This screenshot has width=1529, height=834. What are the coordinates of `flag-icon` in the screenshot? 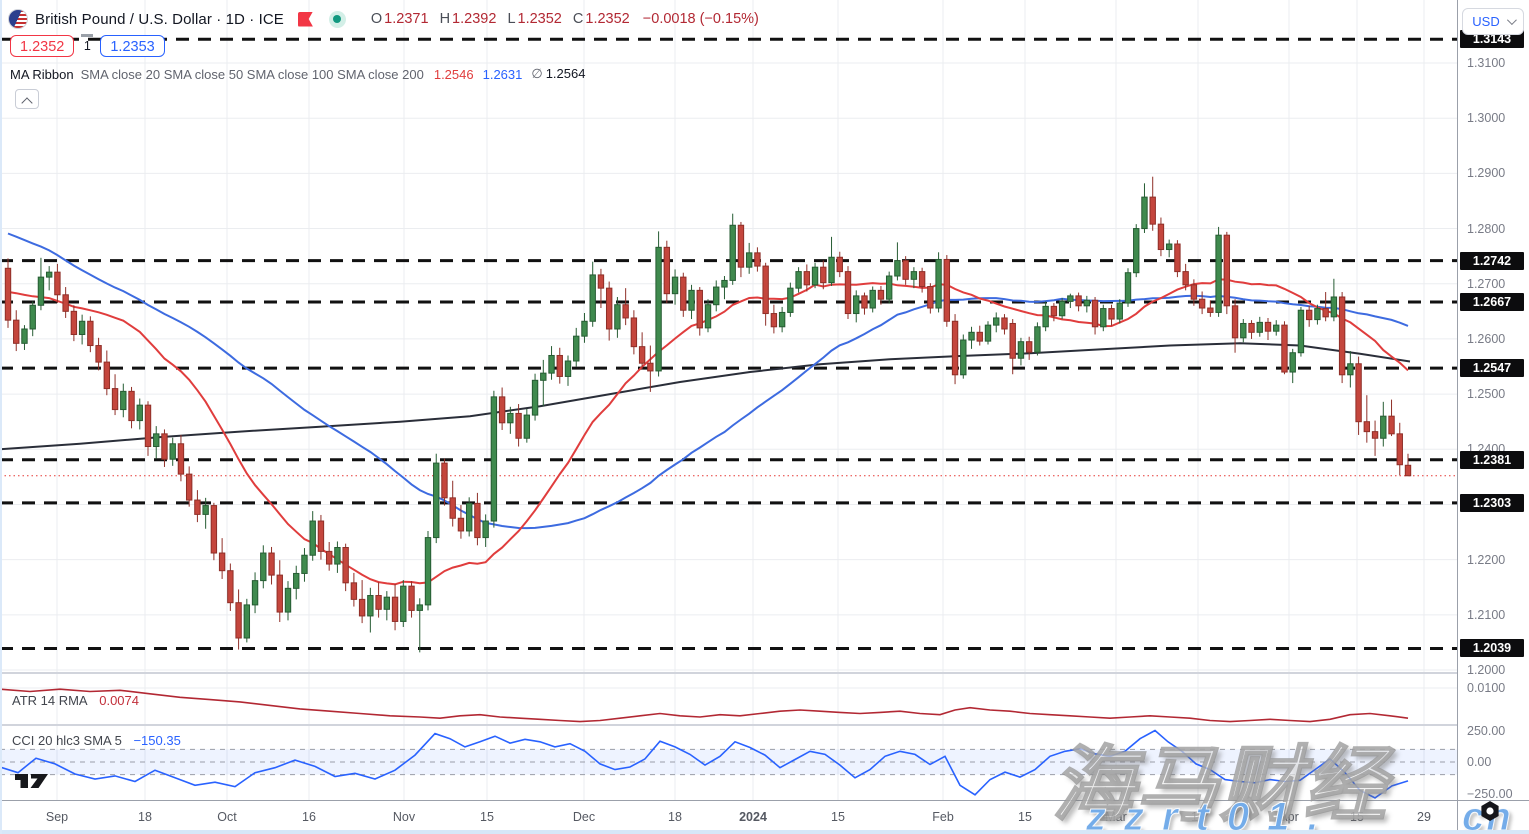 It's located at (305, 19).